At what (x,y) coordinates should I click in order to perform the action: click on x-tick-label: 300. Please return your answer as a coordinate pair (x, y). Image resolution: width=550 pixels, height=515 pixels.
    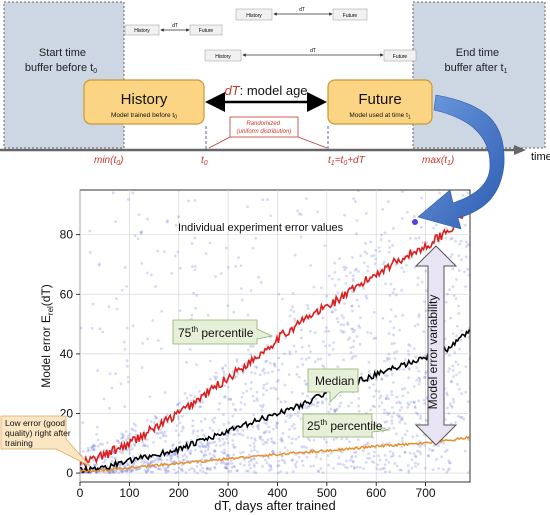
    Looking at the image, I should click on (228, 493).